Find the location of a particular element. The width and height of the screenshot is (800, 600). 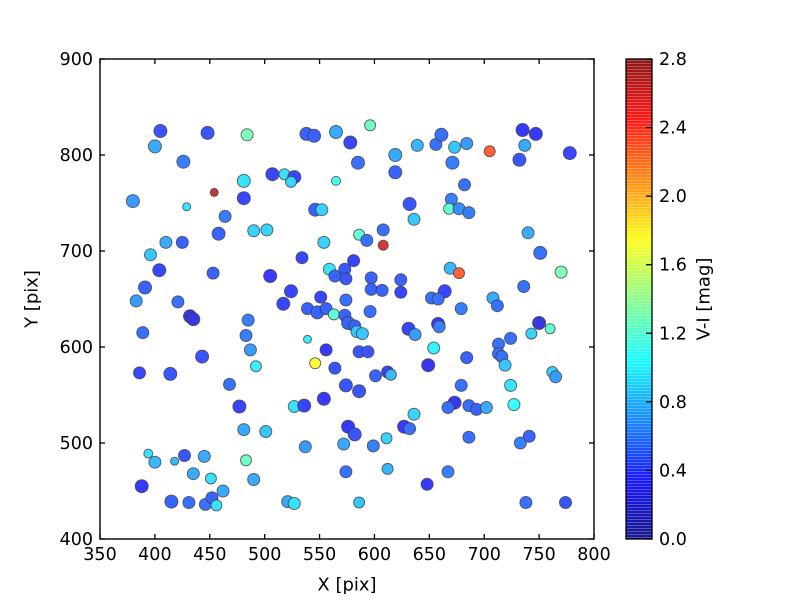

colorbar-label: V-I [mag] is located at coordinates (704, 299).